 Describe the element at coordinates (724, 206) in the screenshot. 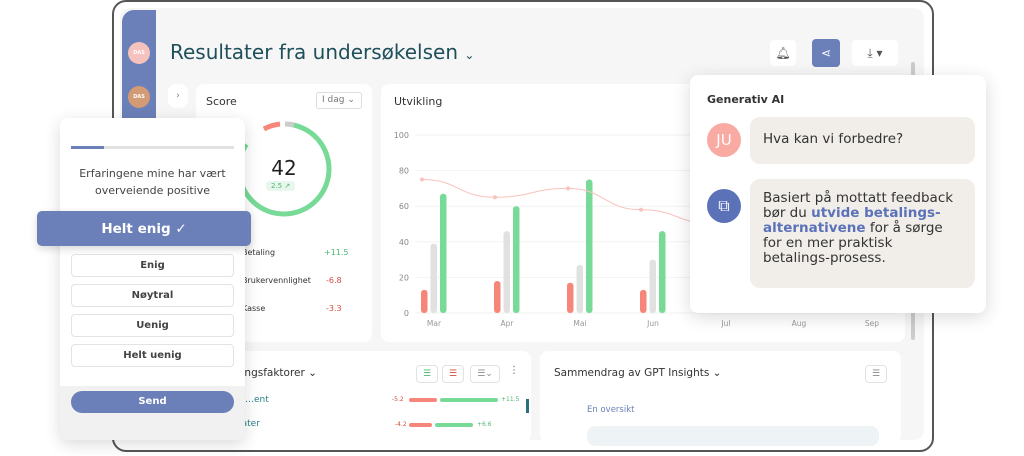

I see `ai-logo-icon: ⧉` at that location.